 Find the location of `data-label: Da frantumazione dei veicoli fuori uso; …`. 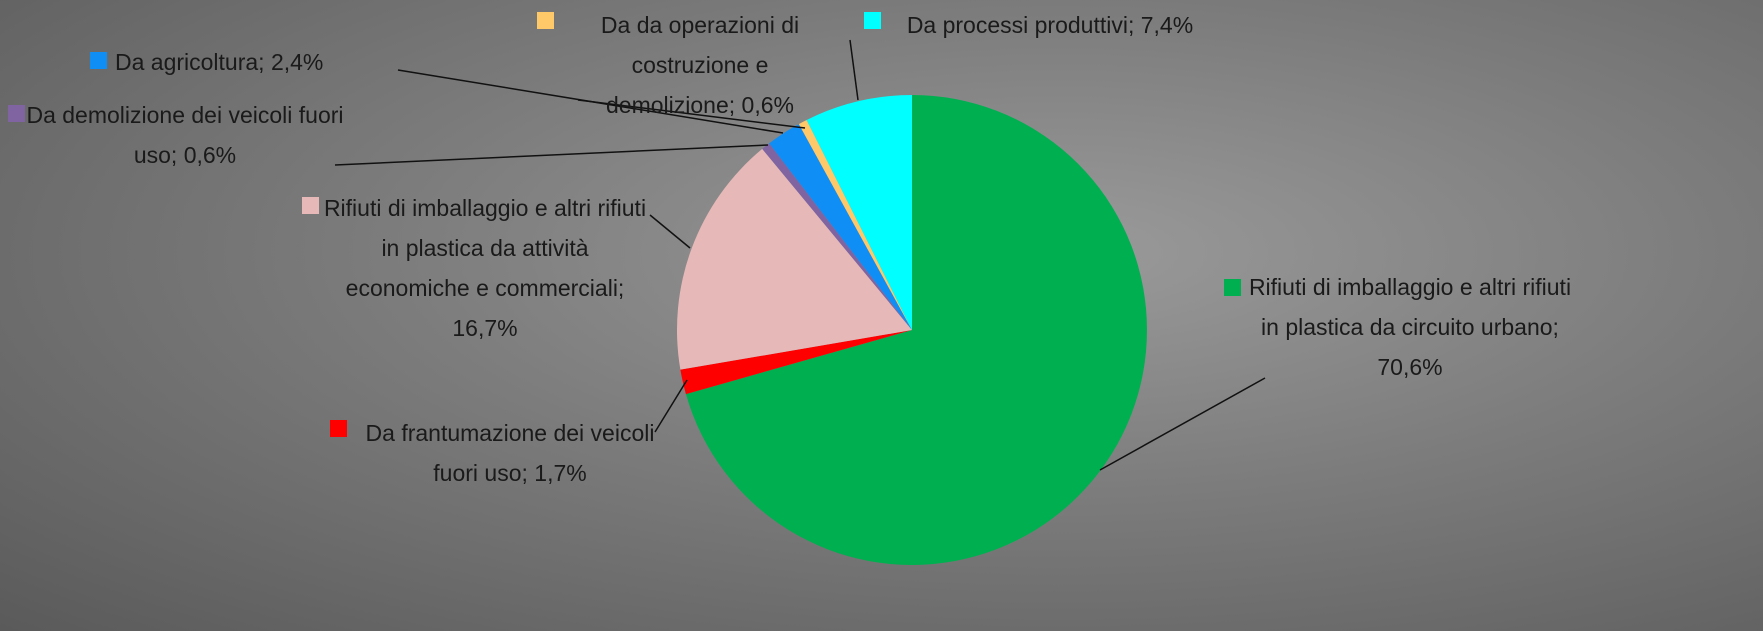

data-label: Da frantumazione dei veicoli fuori uso; … is located at coordinates (510, 453).